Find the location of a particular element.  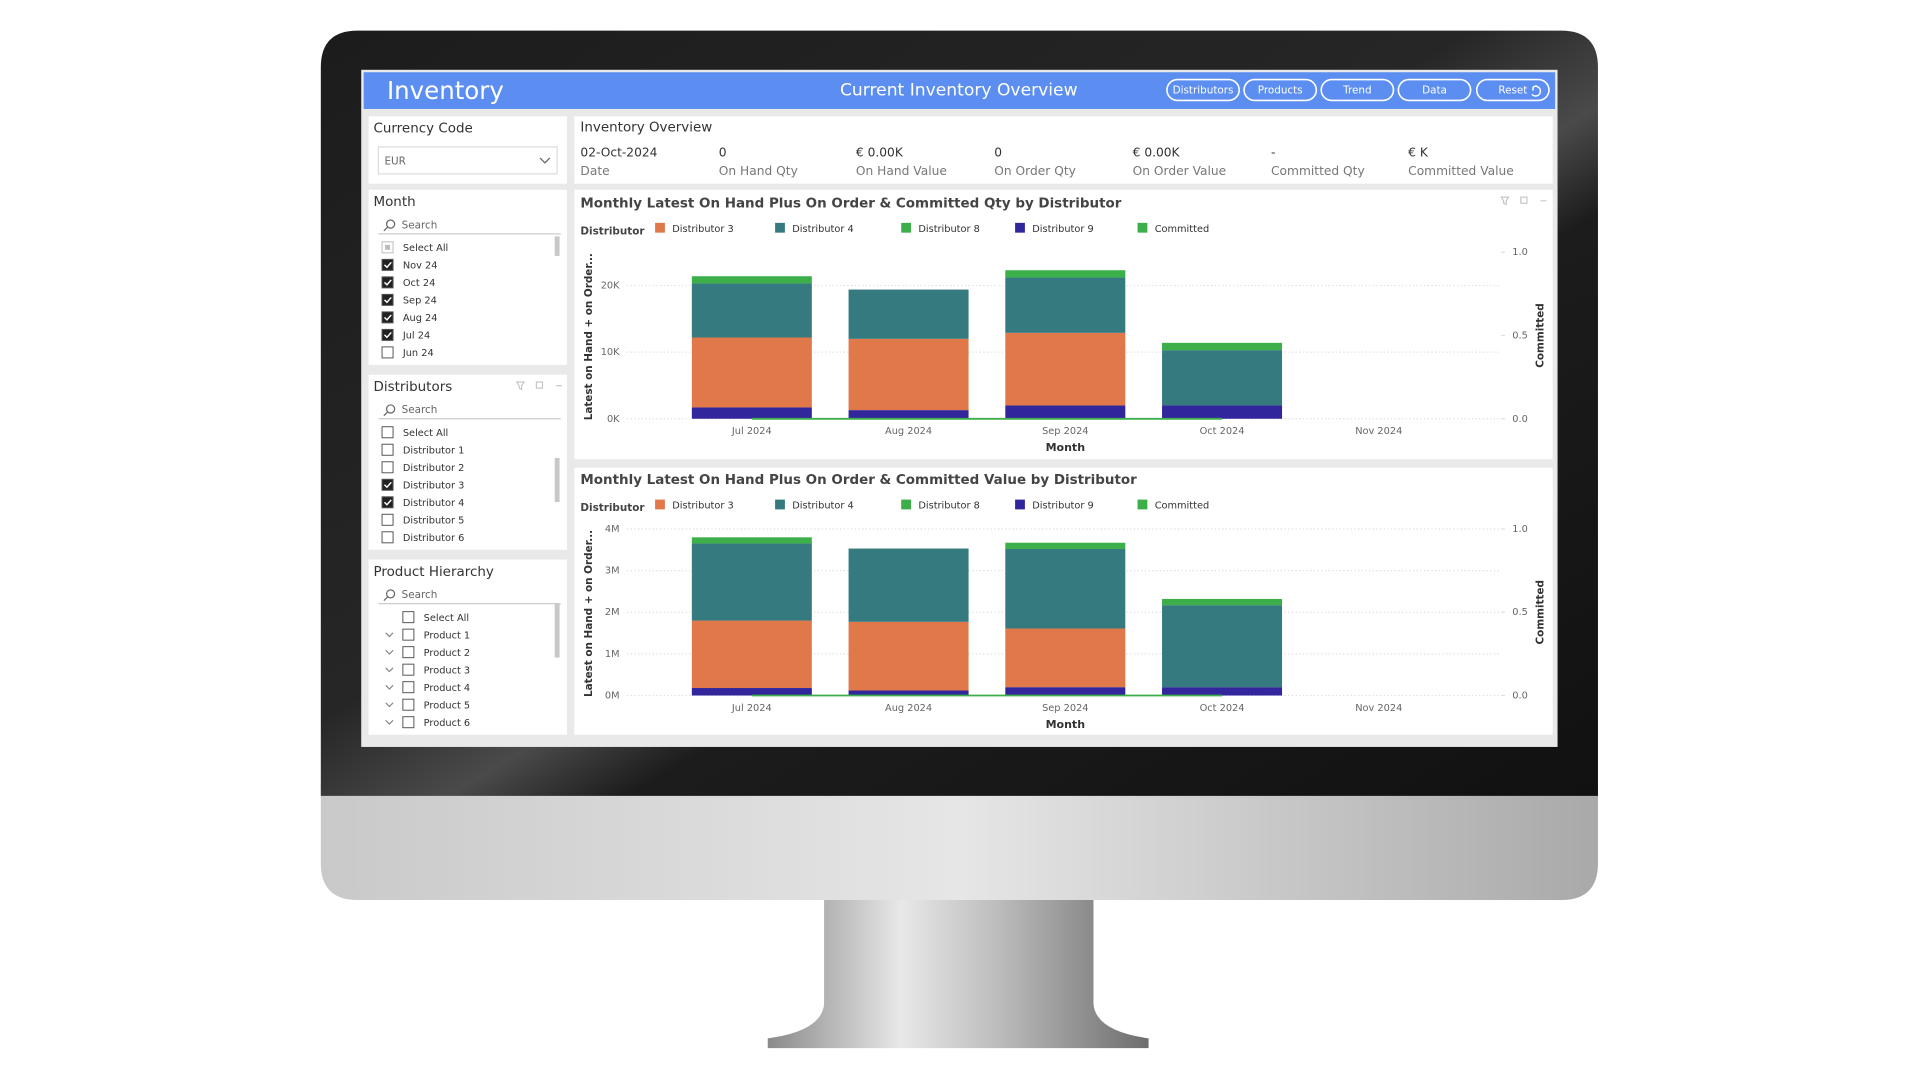

y2-tick-label: 0.5 is located at coordinates (1520, 612).